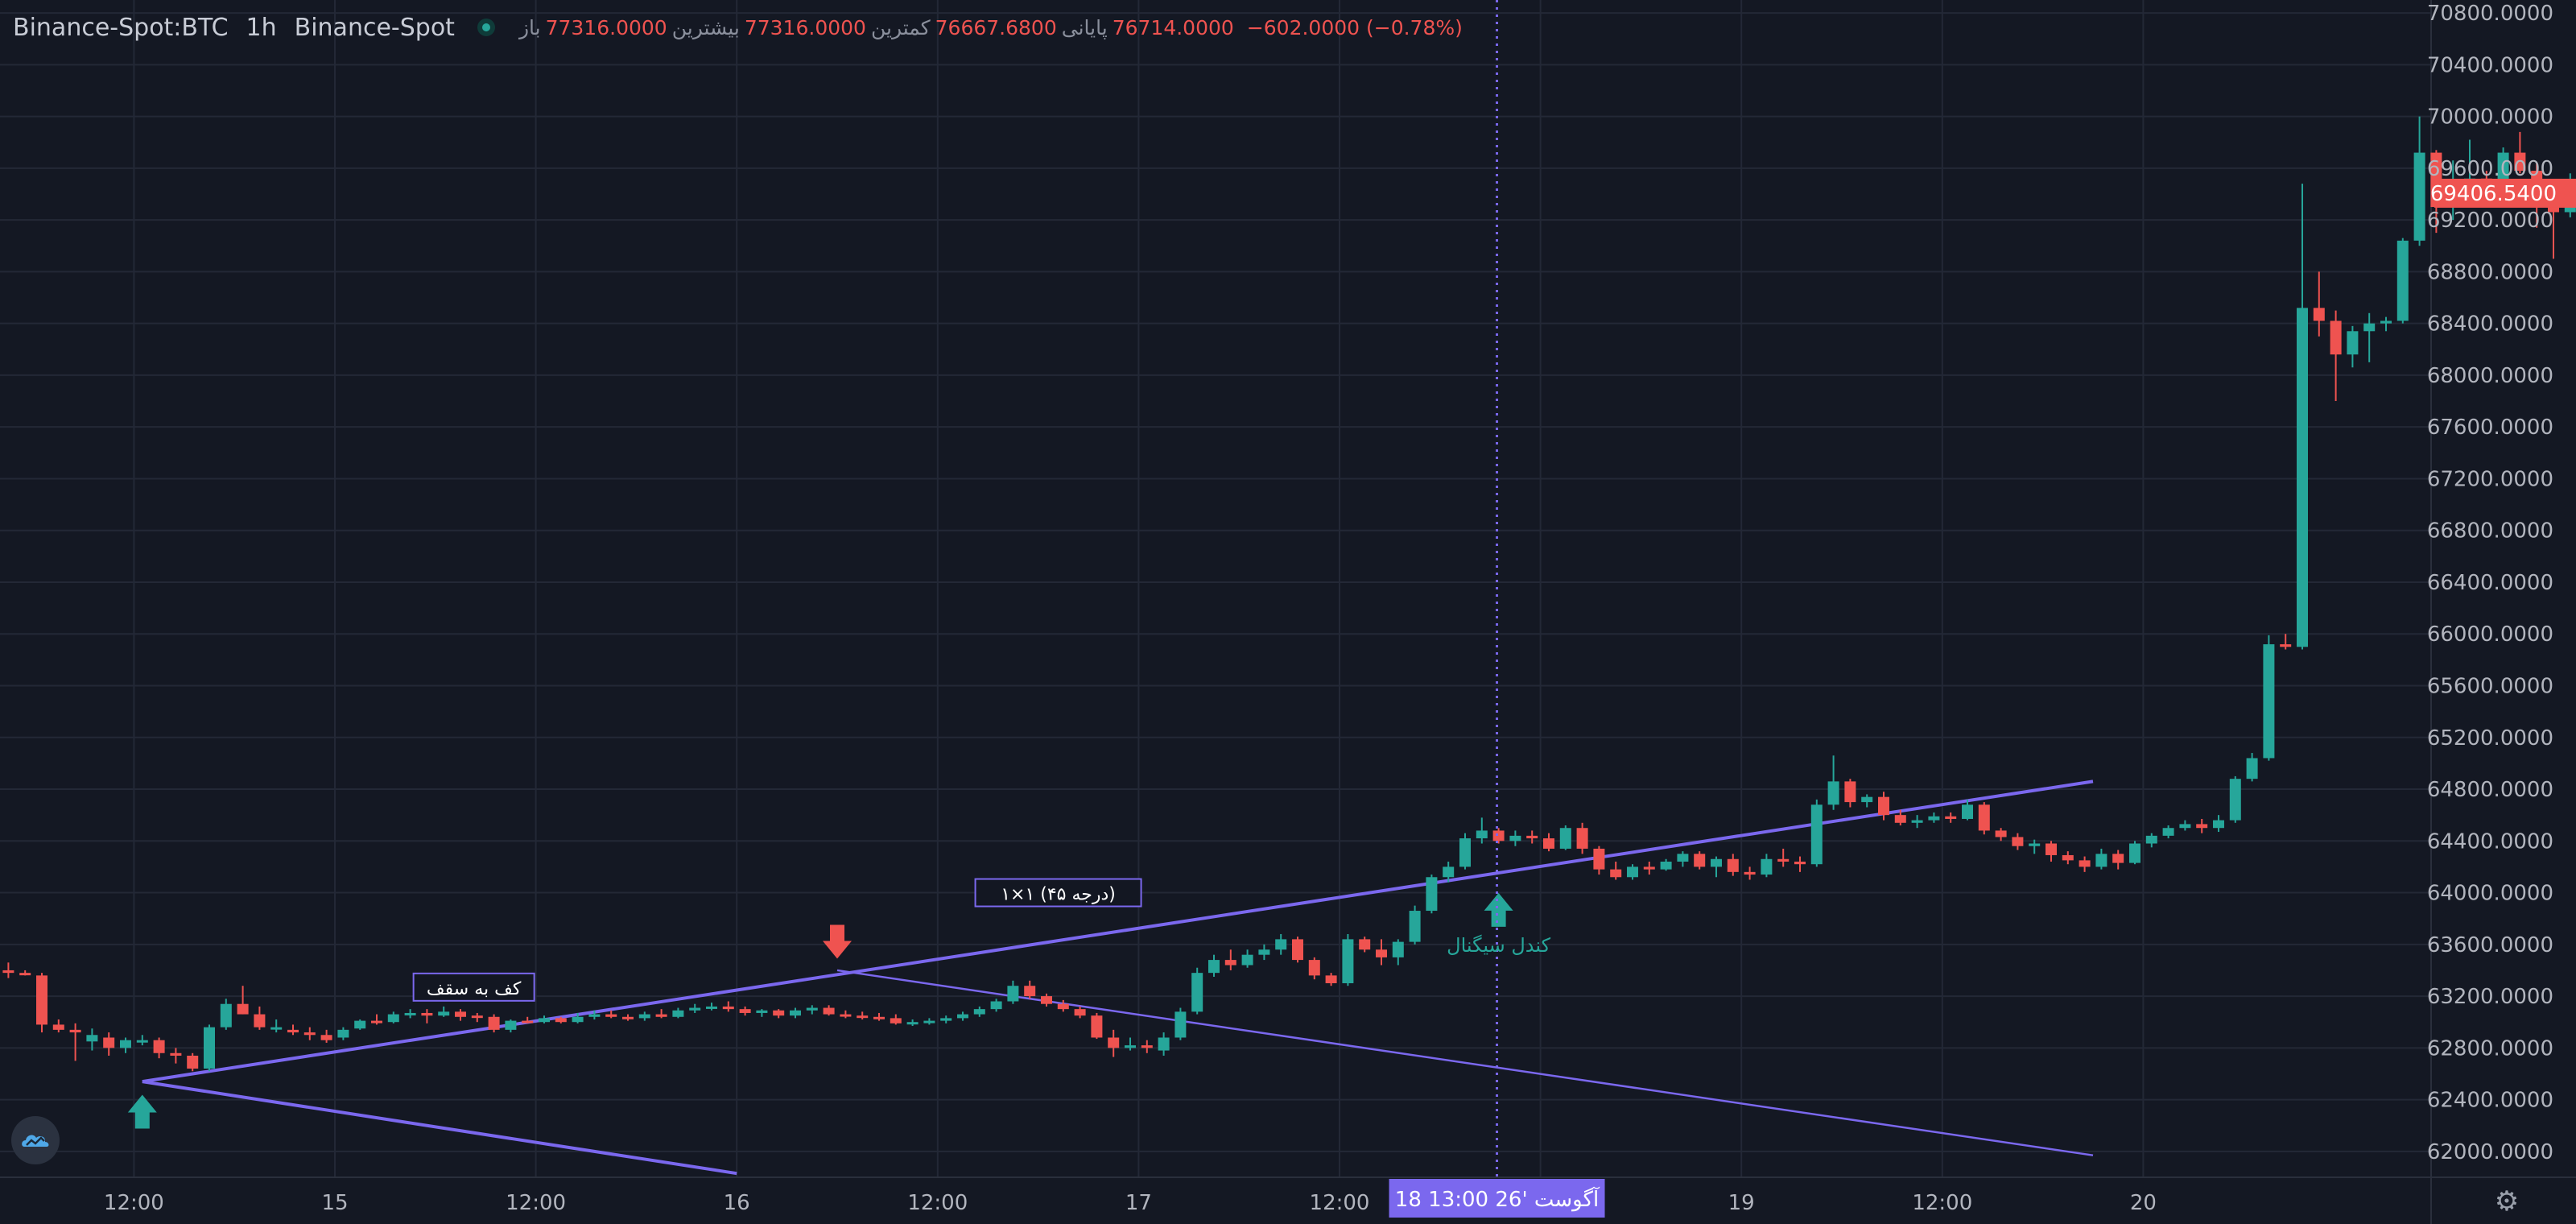 This screenshot has height=1224, width=2576. What do you see at coordinates (1499, 945) in the screenshot?
I see `annotation-text: کندل سیگنال` at bounding box center [1499, 945].